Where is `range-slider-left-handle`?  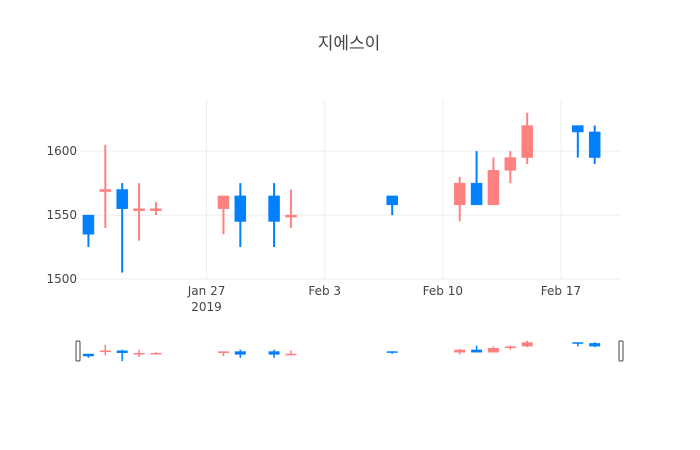 range-slider-left-handle is located at coordinates (78, 351).